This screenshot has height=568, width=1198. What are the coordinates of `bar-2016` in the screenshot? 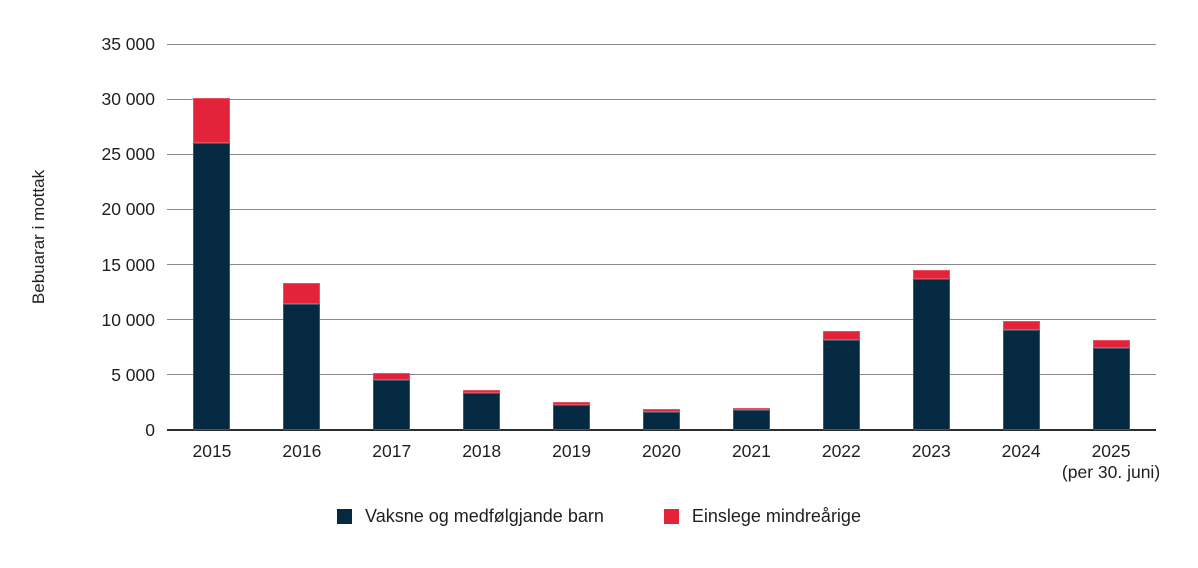 It's located at (302, 356).